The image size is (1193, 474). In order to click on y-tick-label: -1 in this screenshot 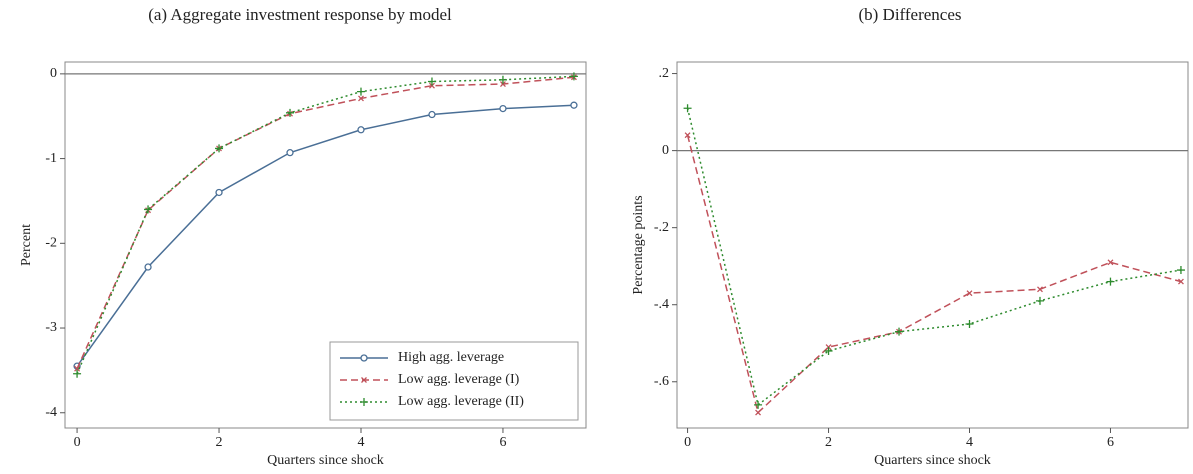, I will do `click(51, 158)`.